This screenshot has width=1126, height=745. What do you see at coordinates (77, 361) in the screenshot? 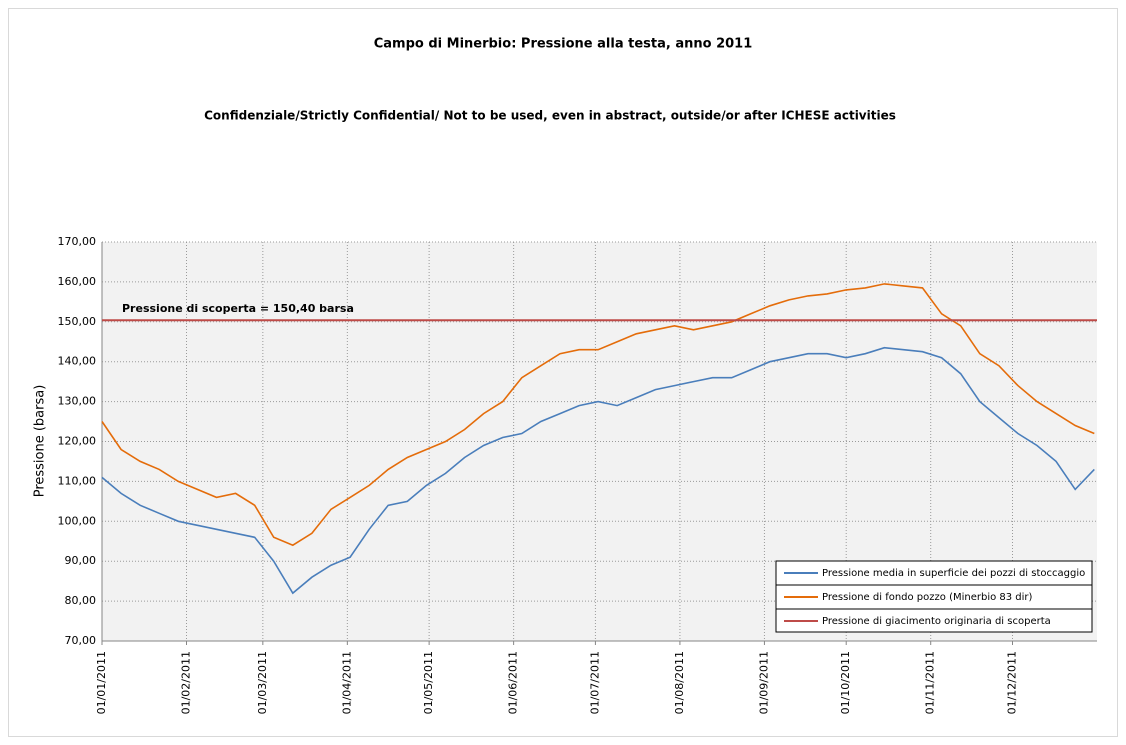
I see `y-tick-label: 140,00` at bounding box center [77, 361].